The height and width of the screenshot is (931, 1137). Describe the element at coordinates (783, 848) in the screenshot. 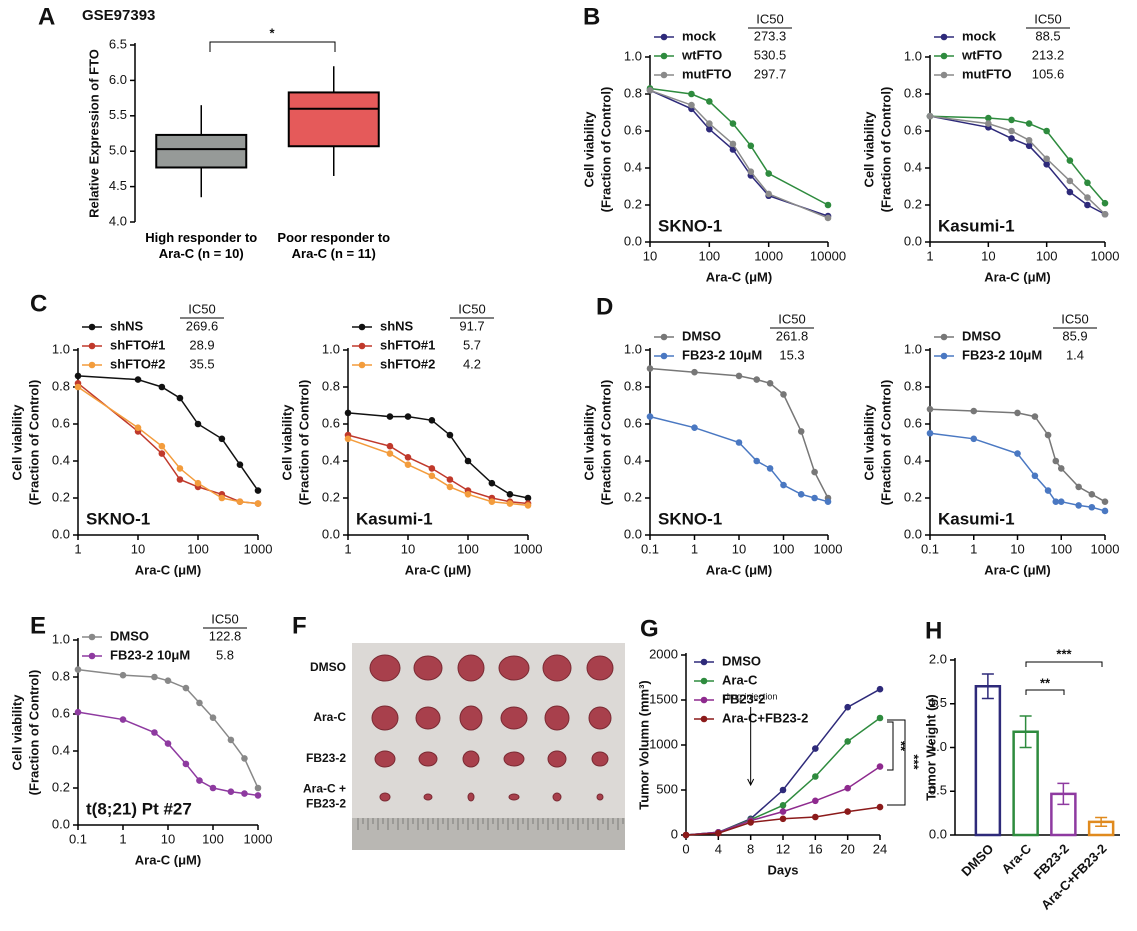

I see `x-tick-label: 12` at that location.